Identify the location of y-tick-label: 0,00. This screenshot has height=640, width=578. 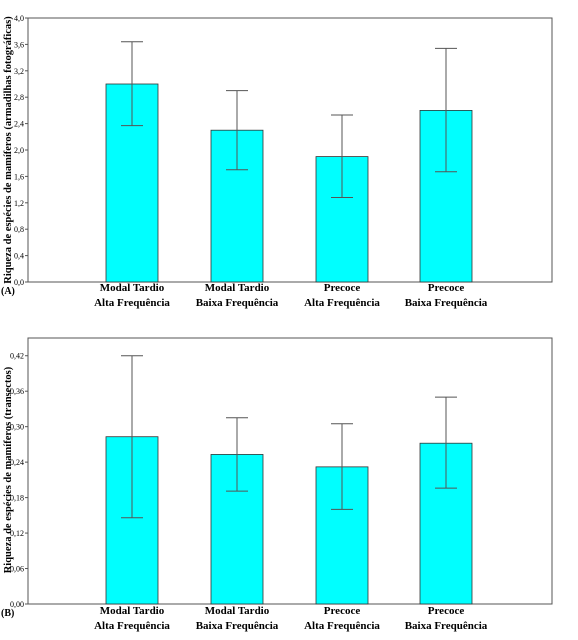
(17, 604).